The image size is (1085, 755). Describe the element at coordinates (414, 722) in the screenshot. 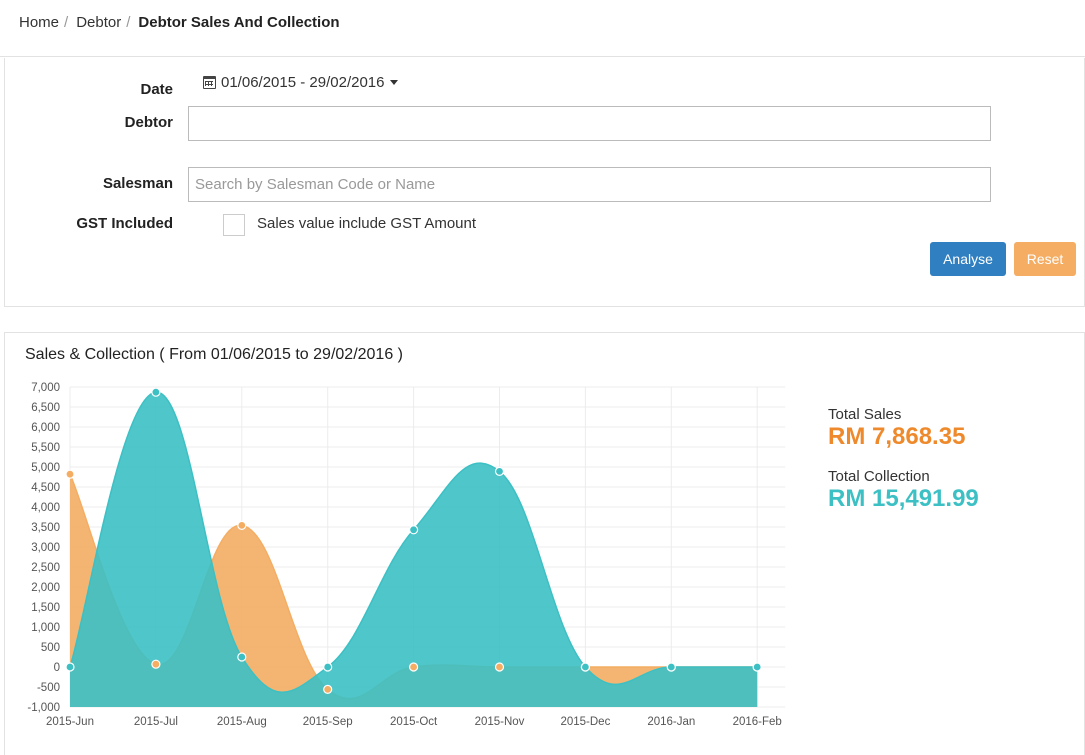

I see `x-tick-label: 2015-Oct` at that location.